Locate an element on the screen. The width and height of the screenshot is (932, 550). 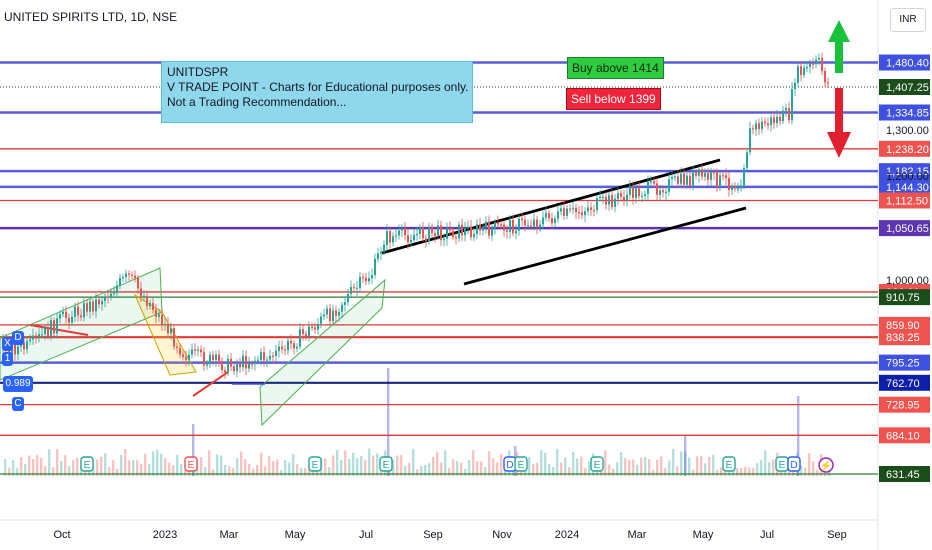
note-line-1: UNITDSPR is located at coordinates (198, 72).